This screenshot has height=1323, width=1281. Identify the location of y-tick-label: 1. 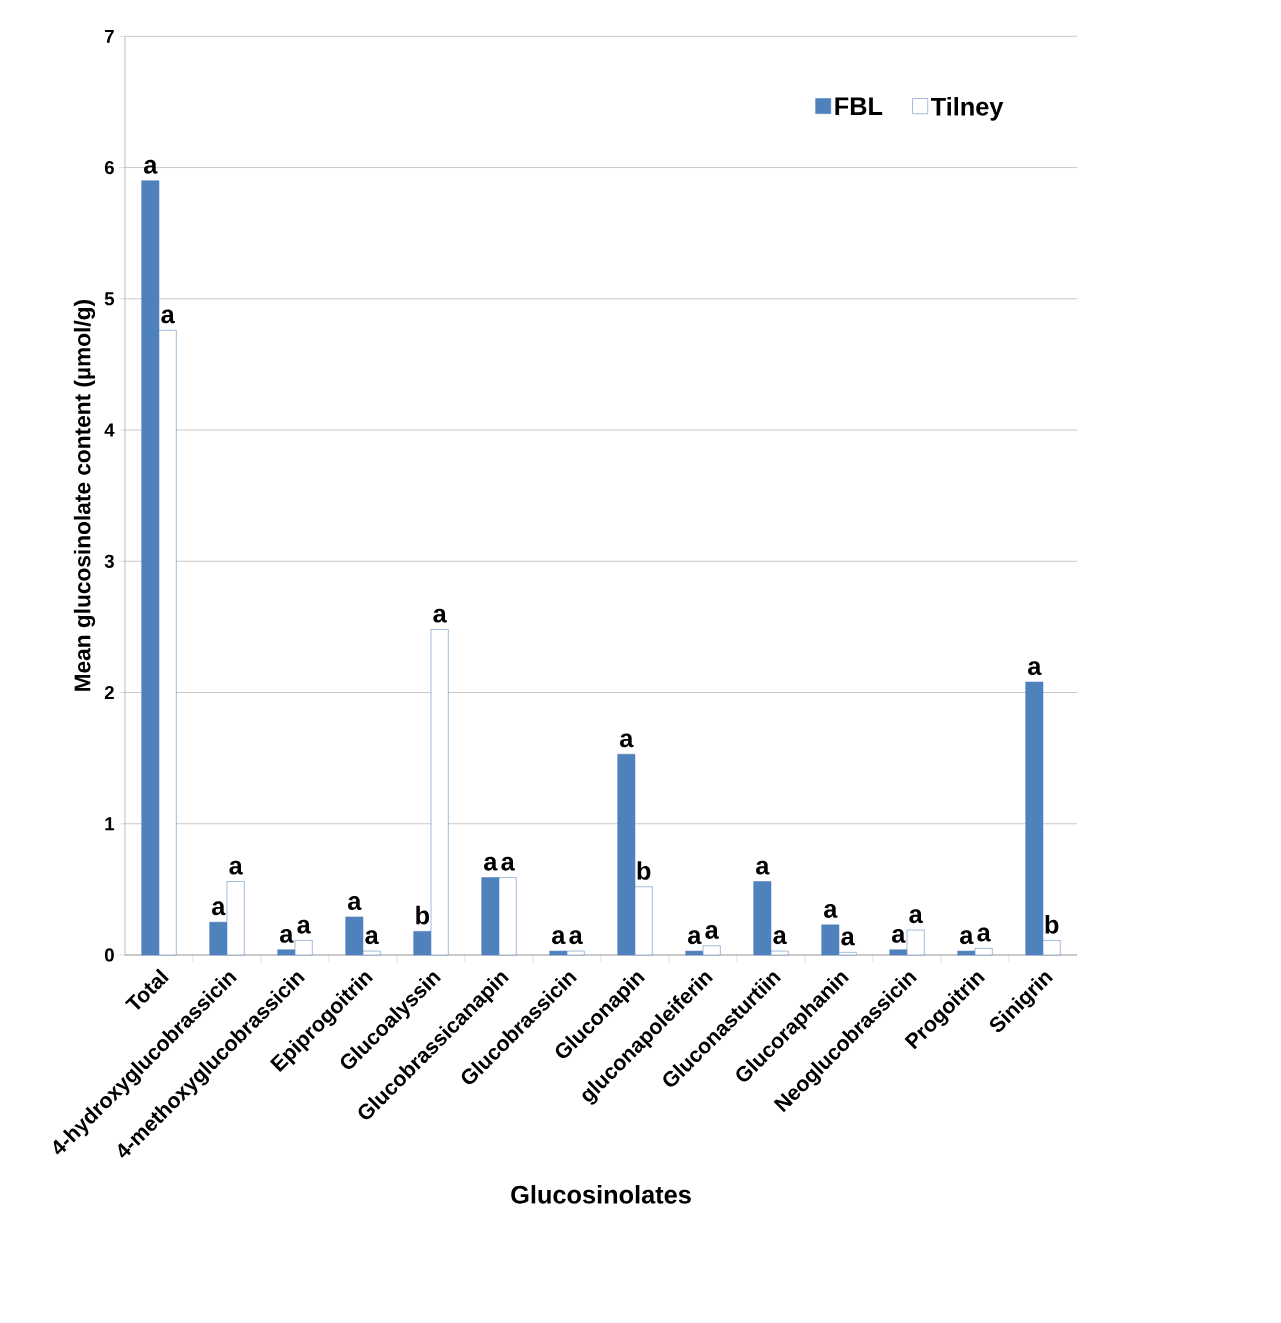
(110, 824).